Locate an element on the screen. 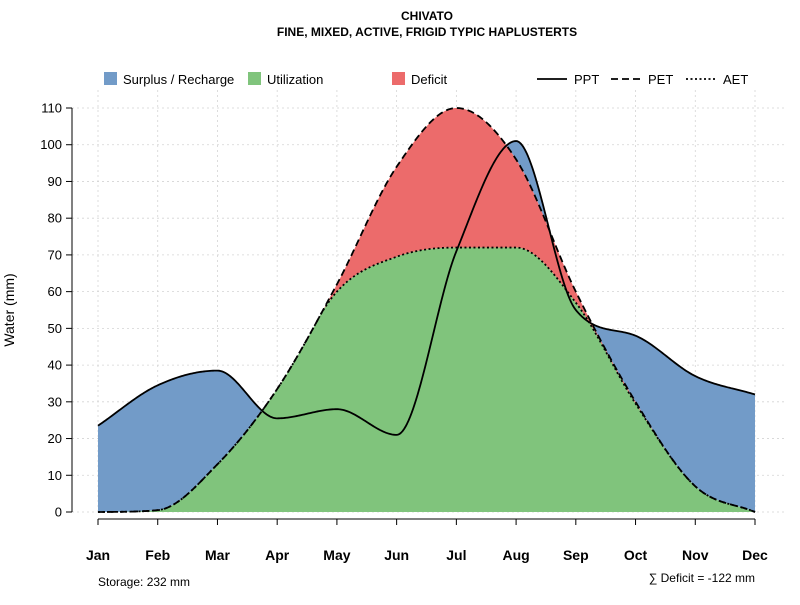 The height and width of the screenshot is (605, 800). legend-swatch-deficit is located at coordinates (398, 78).